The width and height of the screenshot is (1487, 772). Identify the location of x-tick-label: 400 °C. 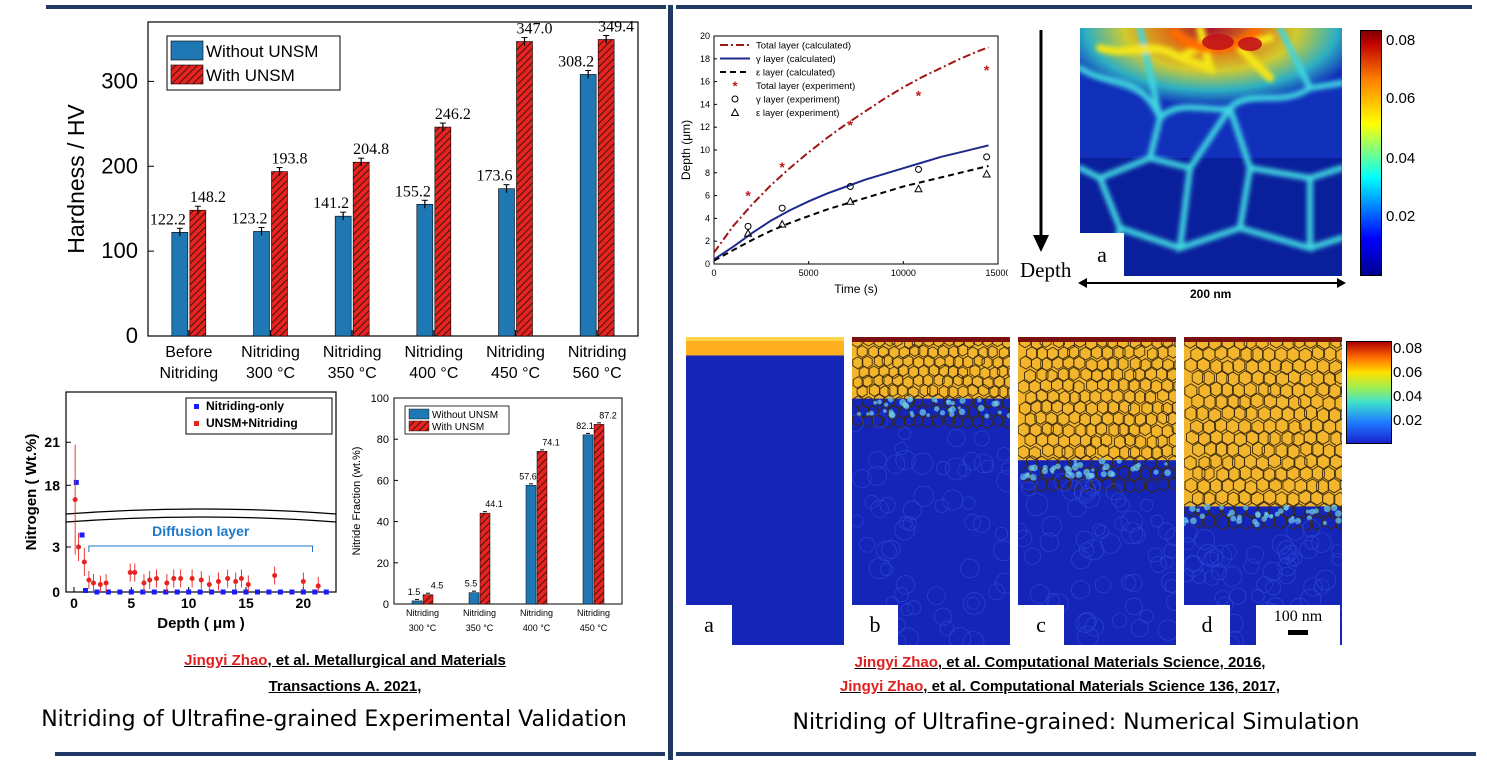
(537, 628).